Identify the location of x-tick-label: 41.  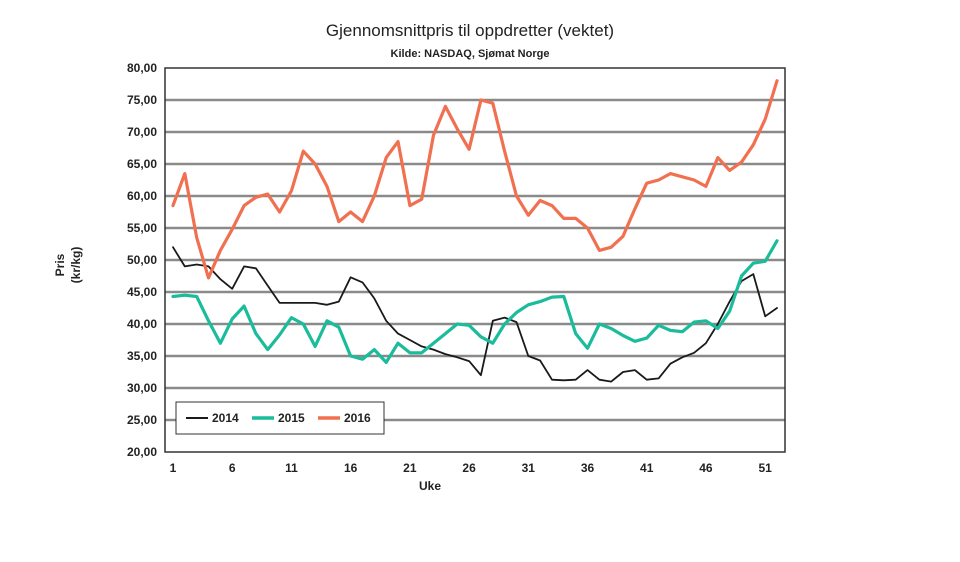
(647, 468).